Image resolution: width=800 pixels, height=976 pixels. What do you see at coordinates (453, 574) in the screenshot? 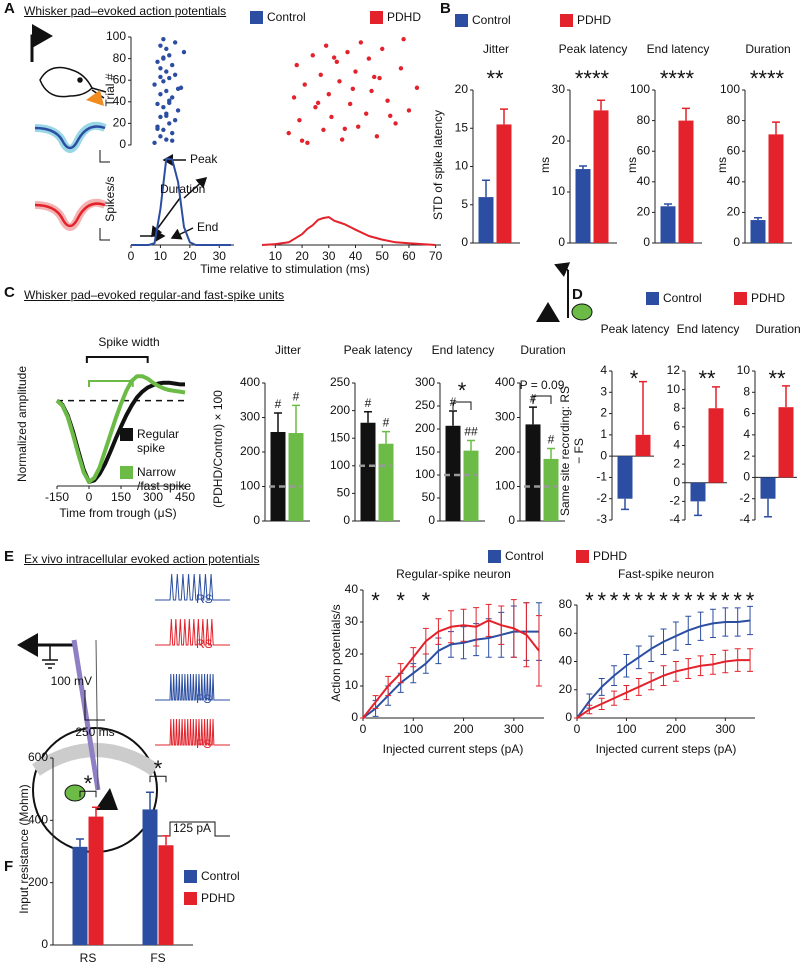
I see `chart-title: Regular-spike neuron` at bounding box center [453, 574].